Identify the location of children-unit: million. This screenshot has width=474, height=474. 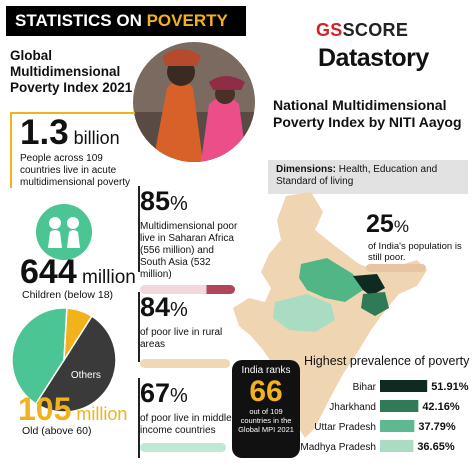
(106, 277).